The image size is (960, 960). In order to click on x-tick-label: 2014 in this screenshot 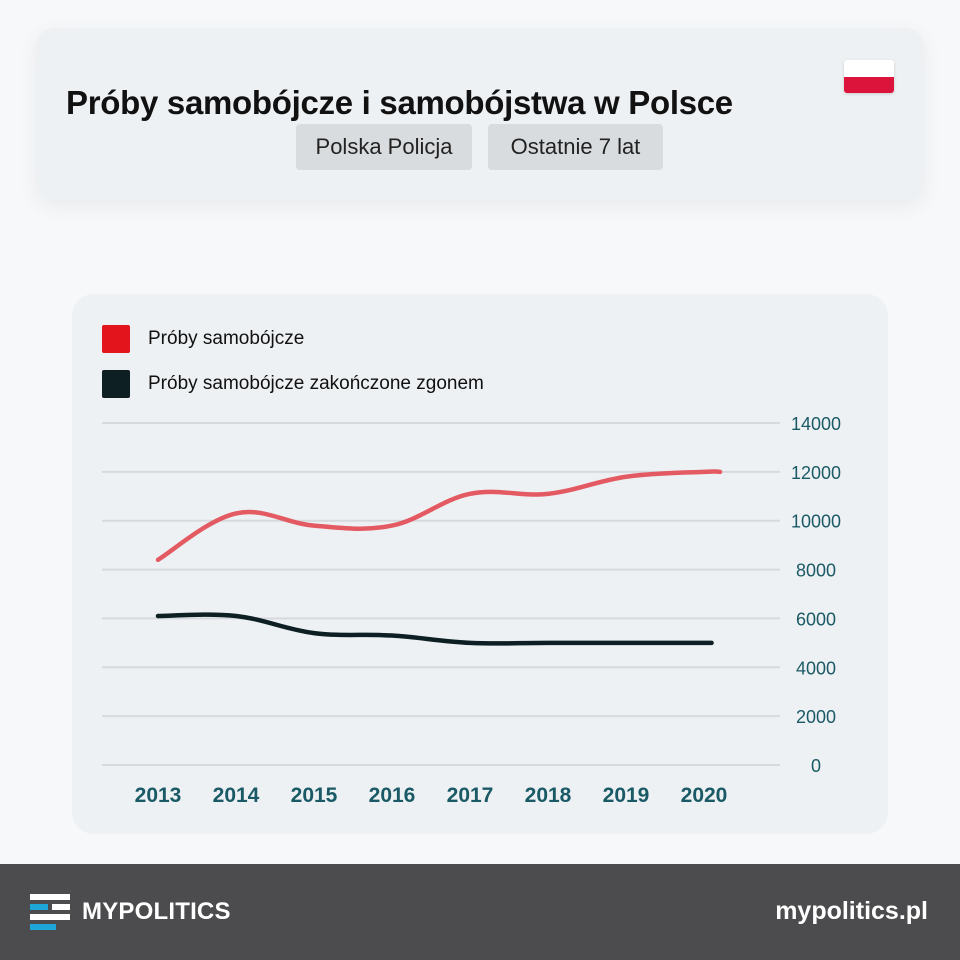, I will do `click(236, 795)`.